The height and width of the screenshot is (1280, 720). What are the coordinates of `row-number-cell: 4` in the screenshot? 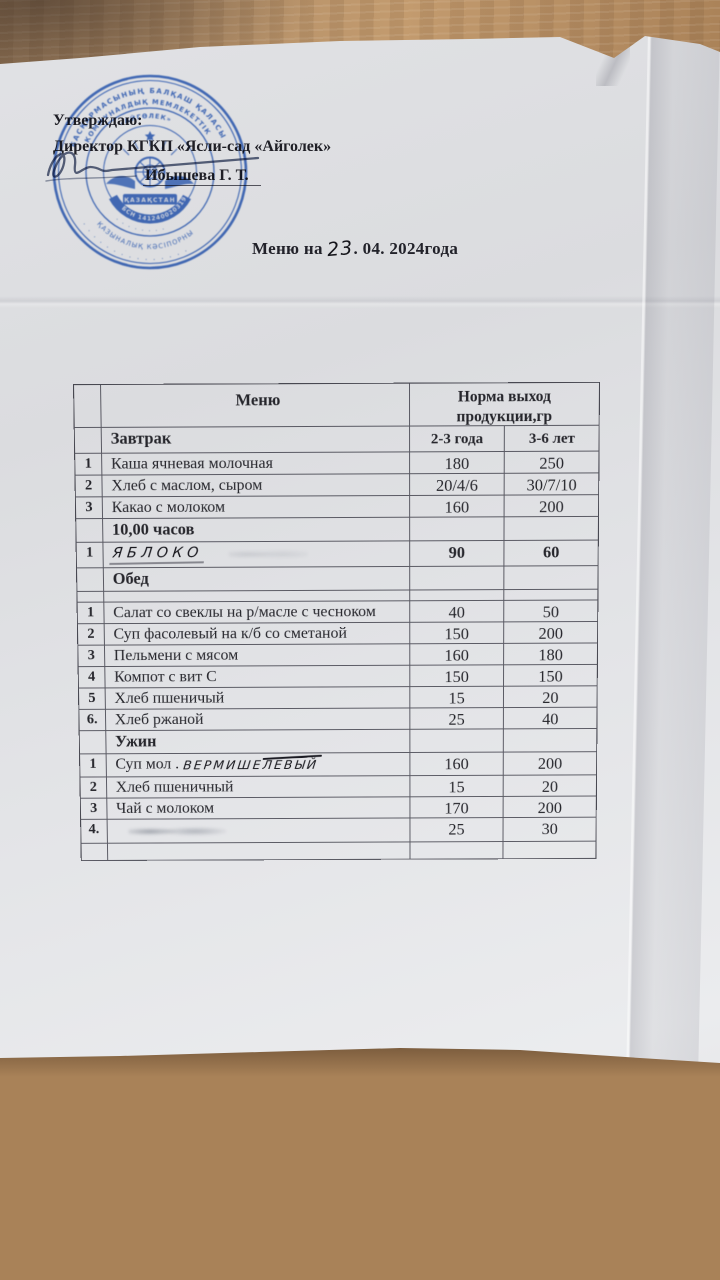 It's located at (92, 677).